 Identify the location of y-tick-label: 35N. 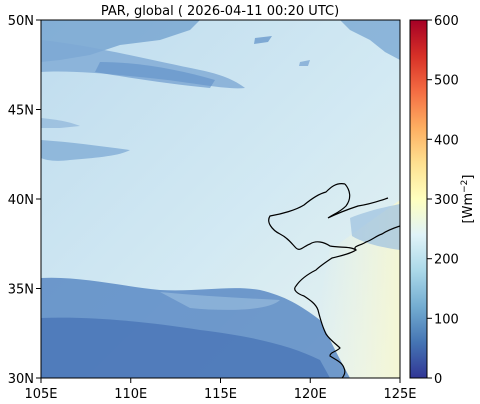
(21, 290).